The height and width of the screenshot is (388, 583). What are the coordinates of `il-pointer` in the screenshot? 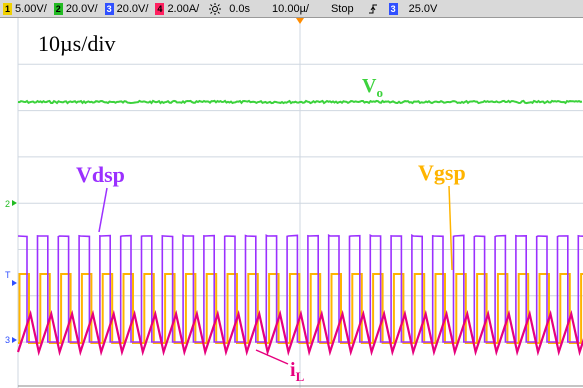 It's located at (272, 357).